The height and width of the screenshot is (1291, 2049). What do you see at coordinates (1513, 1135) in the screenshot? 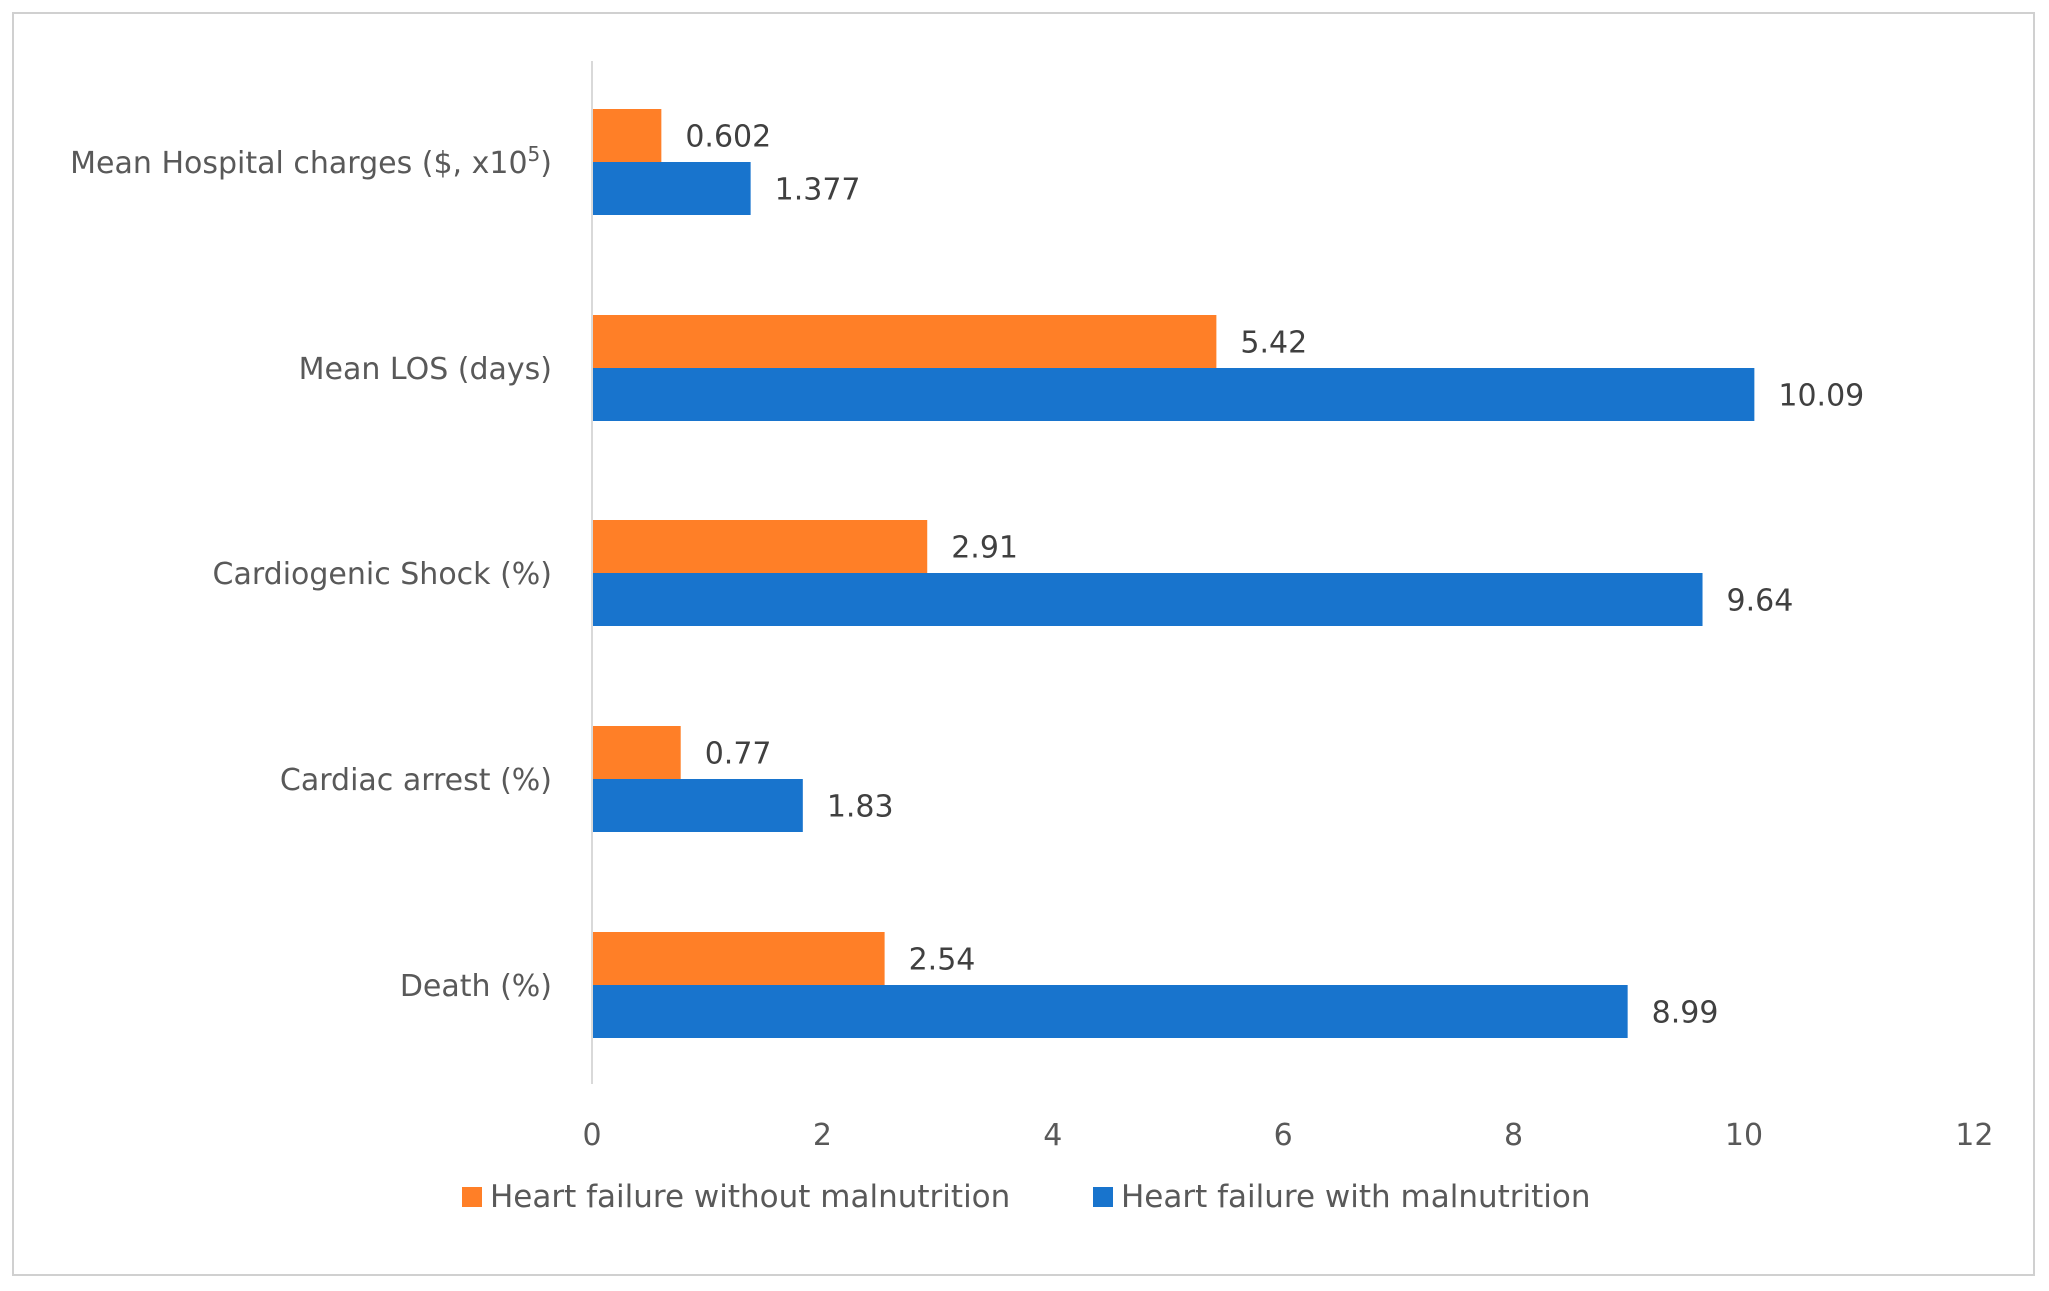
I see `x-tick-label: 8` at bounding box center [1513, 1135].